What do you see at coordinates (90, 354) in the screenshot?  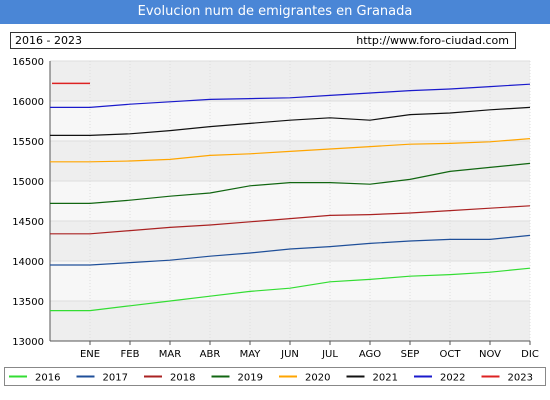 I see `x-tick-label: ENE` at bounding box center [90, 354].